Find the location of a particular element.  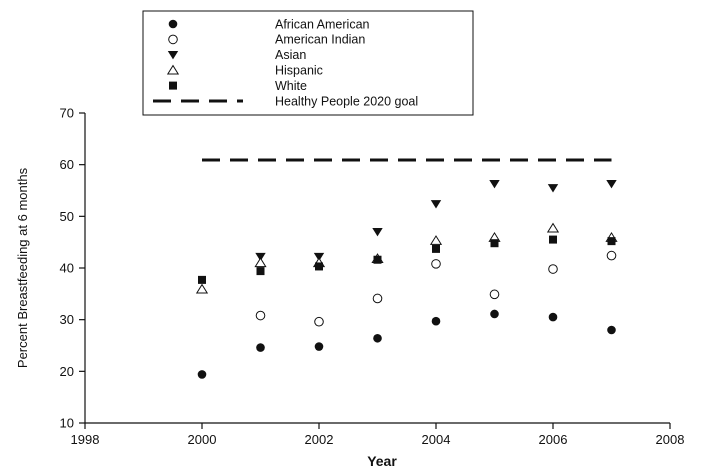

y-tick-label: 10 is located at coordinates (67, 423).